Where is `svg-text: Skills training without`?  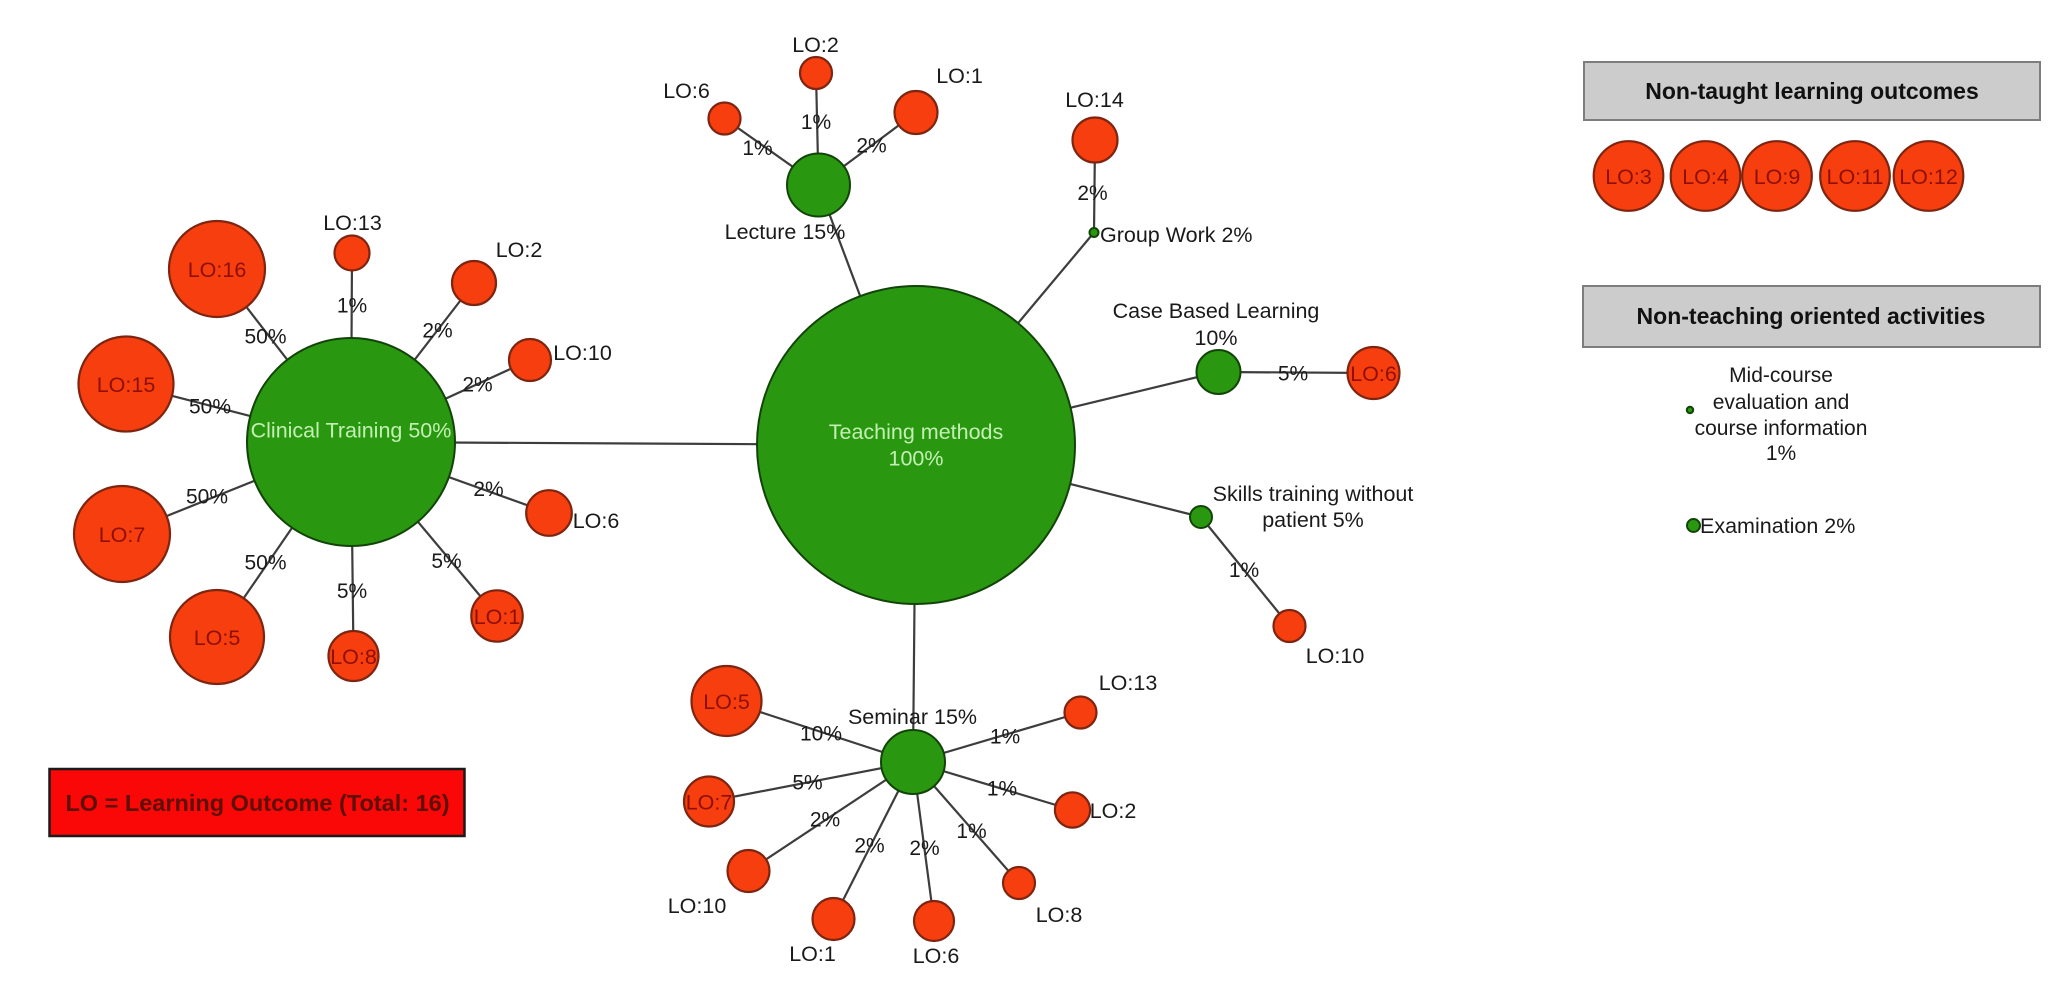 svg-text: Skills training without is located at coordinates (1313, 494).